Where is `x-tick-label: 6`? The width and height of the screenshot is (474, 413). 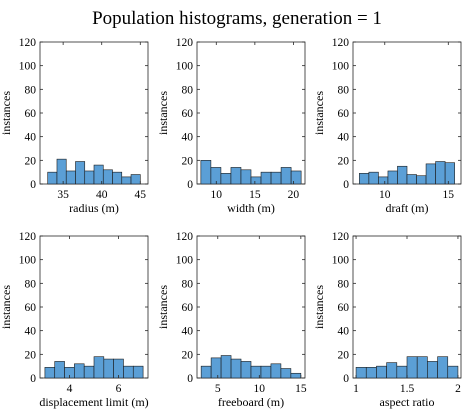 x-tick-label: 6 is located at coordinates (119, 389).